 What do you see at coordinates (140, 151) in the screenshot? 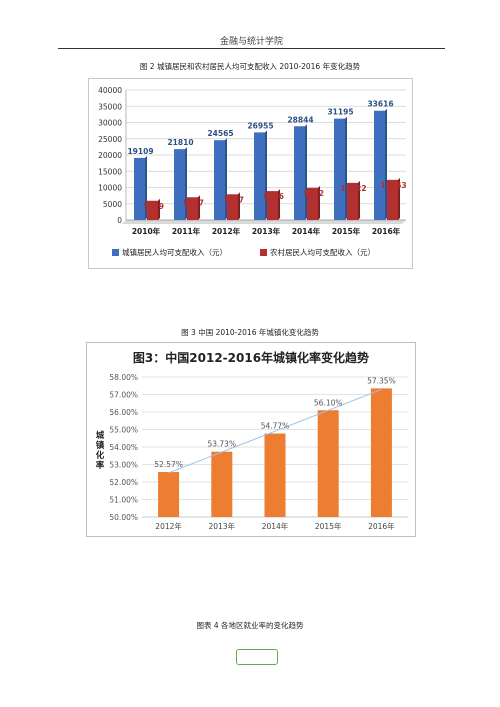
I see `data-label: 19109` at bounding box center [140, 151].